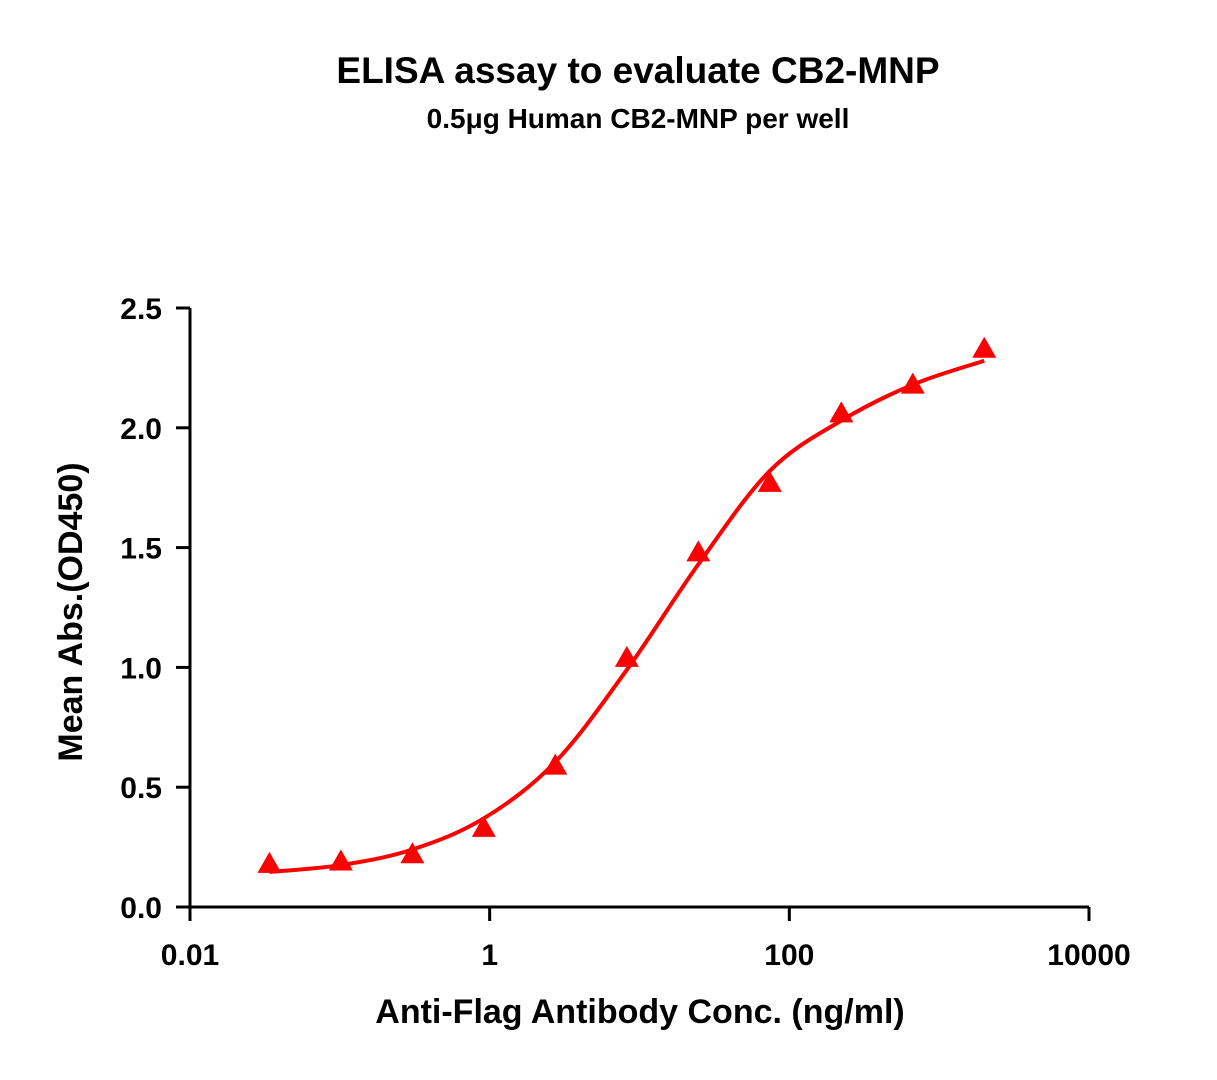 This screenshot has height=1080, width=1217. I want to click on y-tick-label: 1.5, so click(141, 549).